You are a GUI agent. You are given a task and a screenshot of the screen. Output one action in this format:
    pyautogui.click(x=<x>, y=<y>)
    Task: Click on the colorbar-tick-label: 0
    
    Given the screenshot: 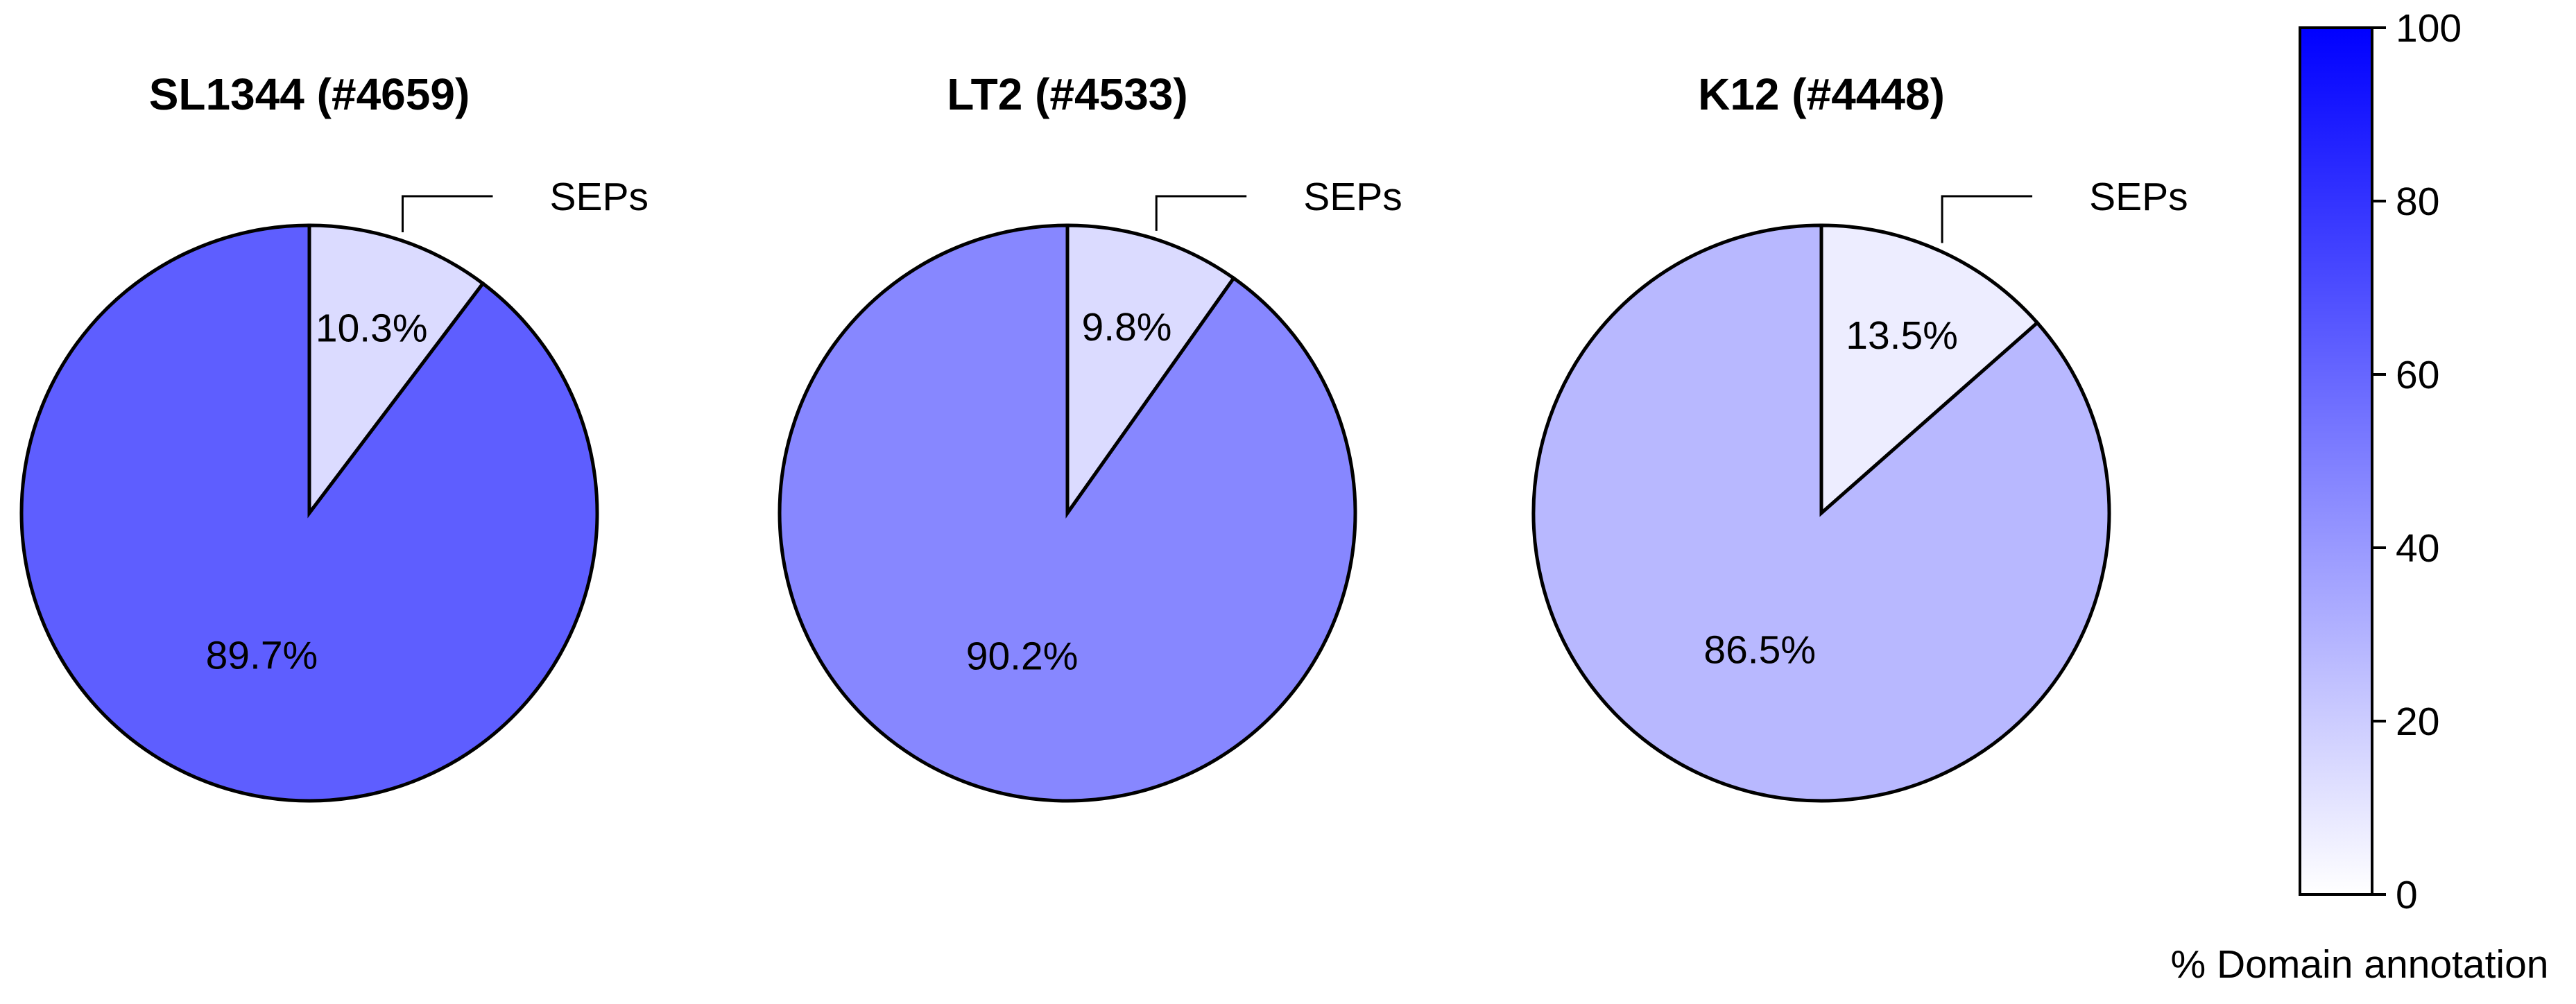 What is the action you would take?
    pyautogui.click(x=2407, y=895)
    